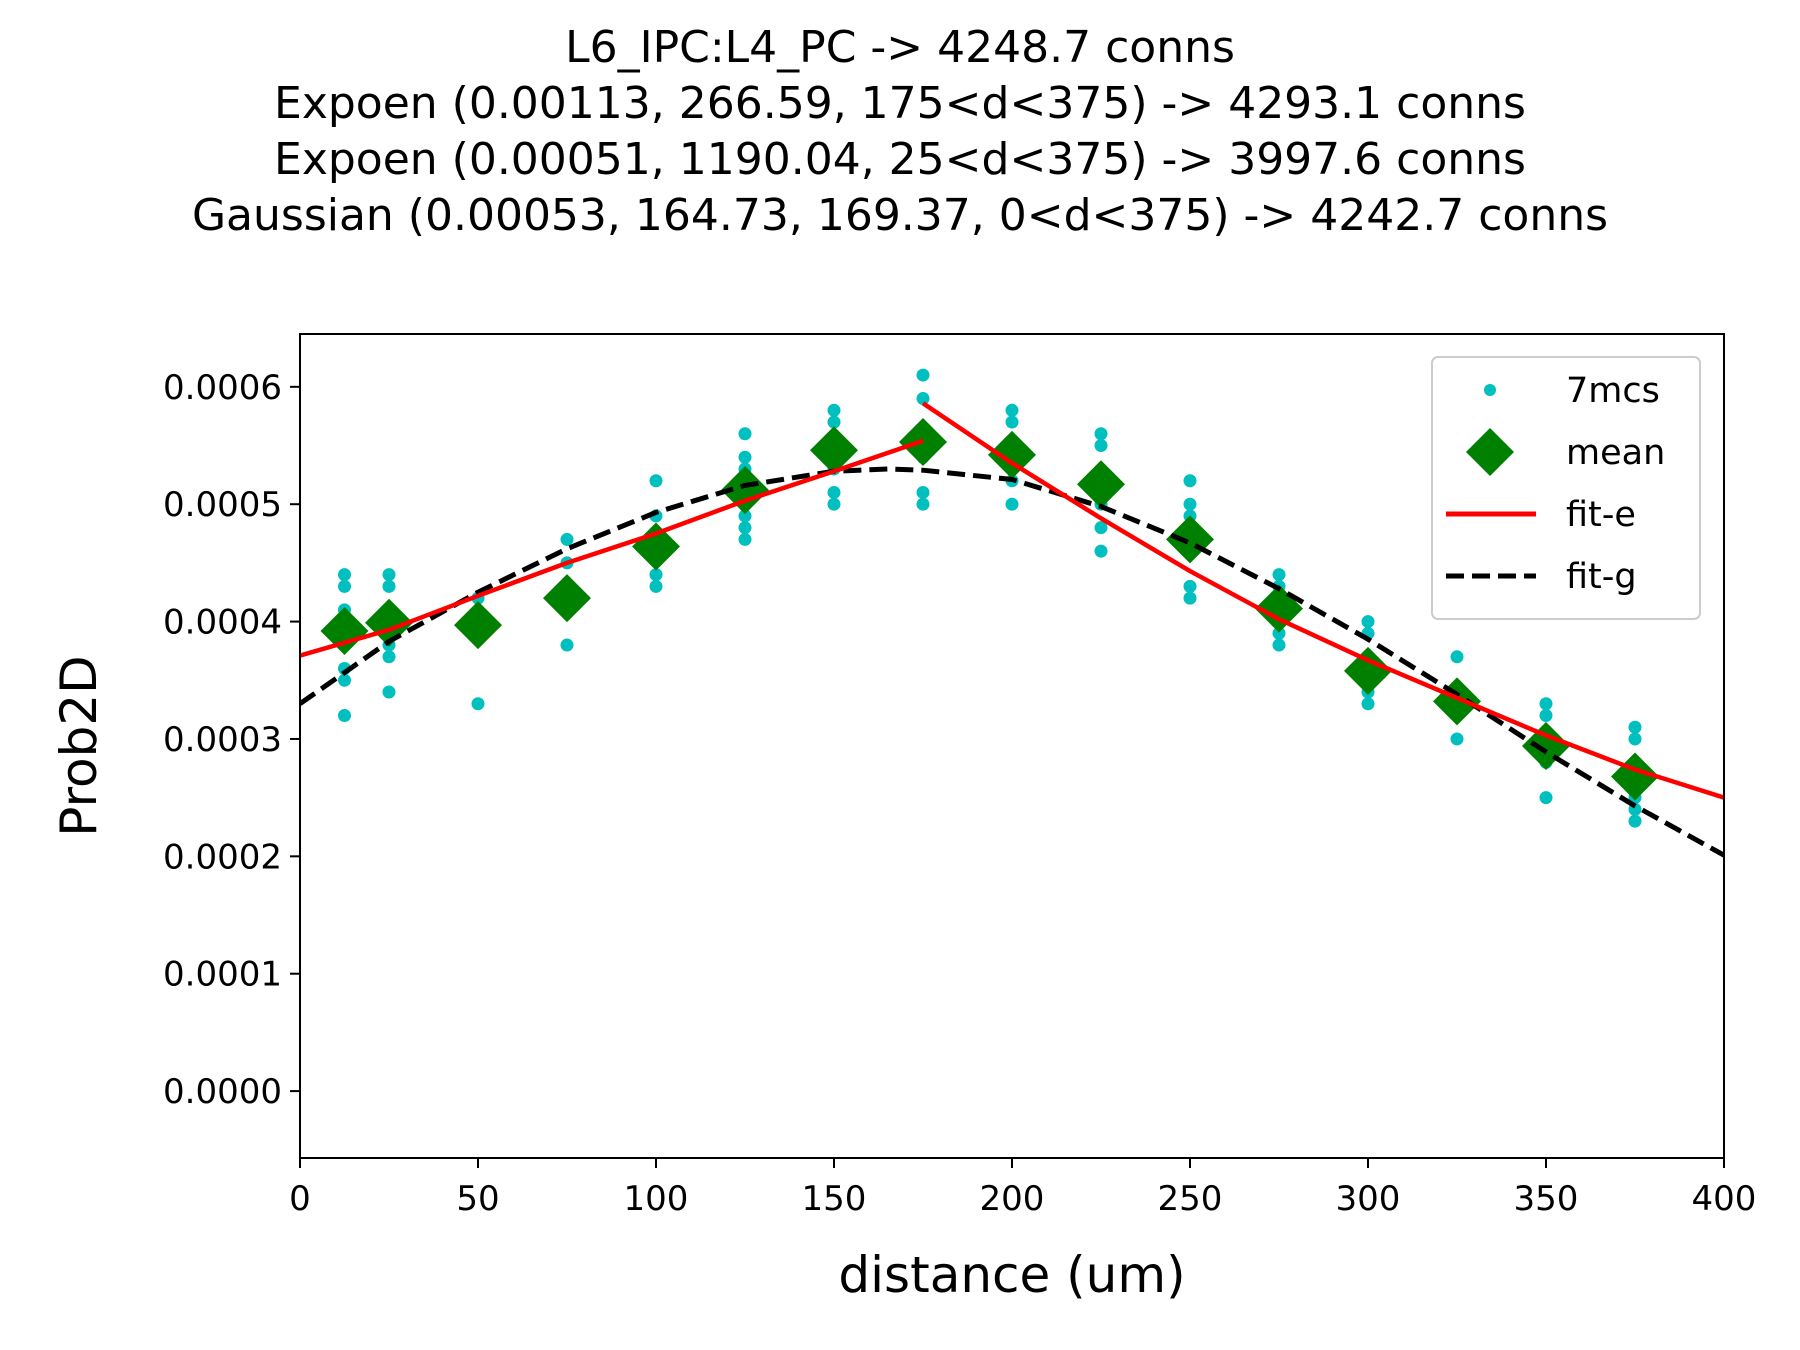  I want to click on x-tick-label: 0, so click(300, 1199).